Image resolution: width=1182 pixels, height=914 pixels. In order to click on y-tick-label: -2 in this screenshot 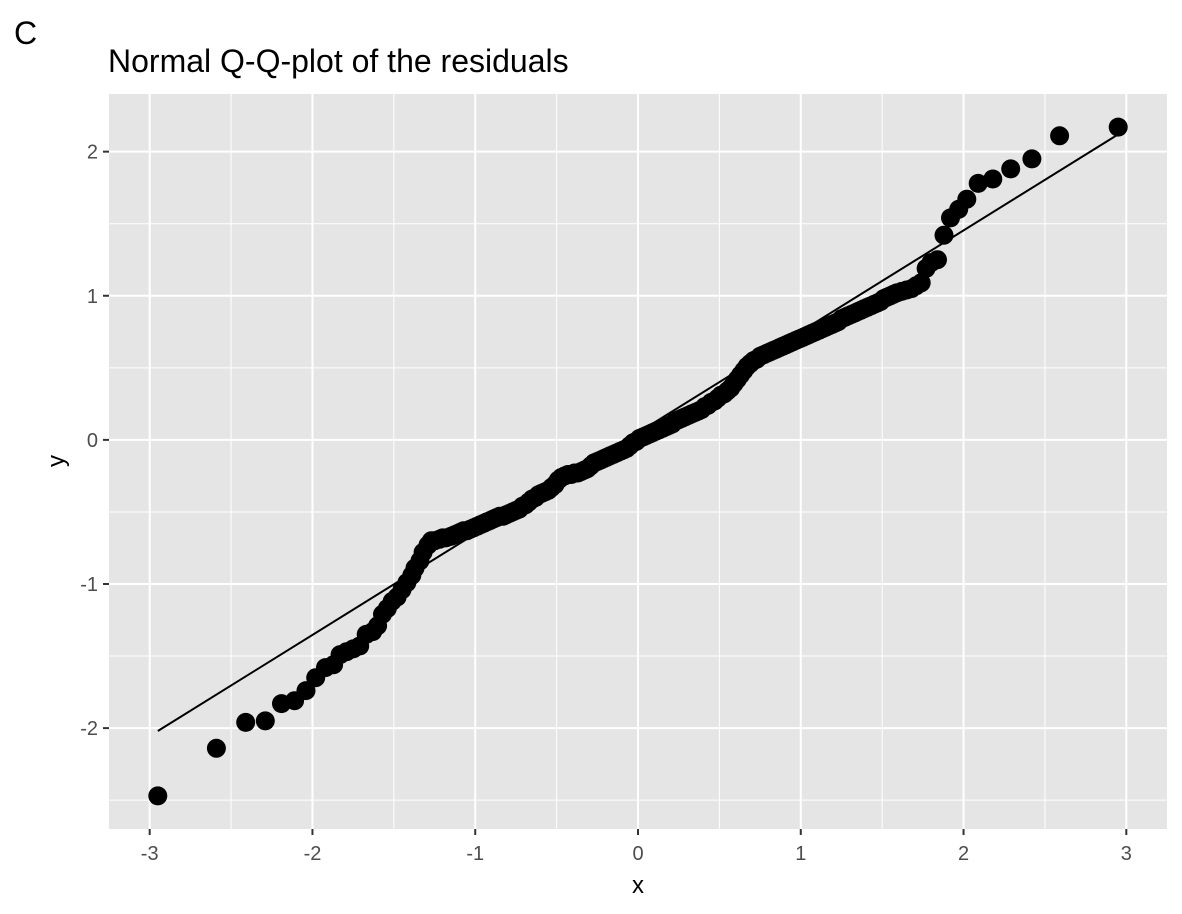, I will do `click(89, 729)`.